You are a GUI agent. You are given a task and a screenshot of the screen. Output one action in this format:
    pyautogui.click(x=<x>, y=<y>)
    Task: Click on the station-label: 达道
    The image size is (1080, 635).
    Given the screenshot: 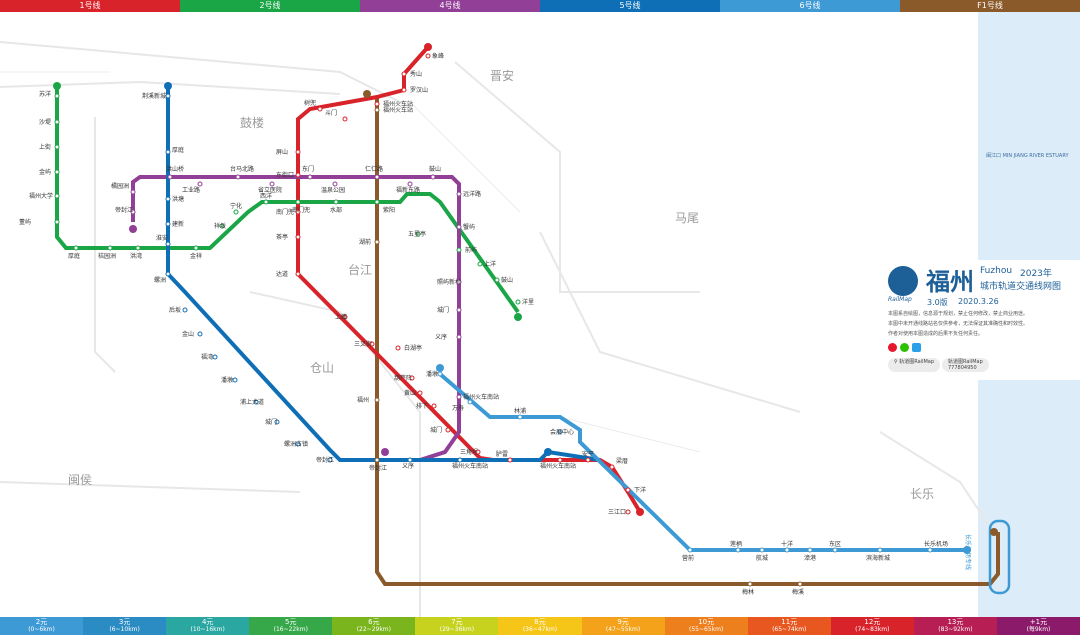 What is the action you would take?
    pyautogui.click(x=282, y=274)
    